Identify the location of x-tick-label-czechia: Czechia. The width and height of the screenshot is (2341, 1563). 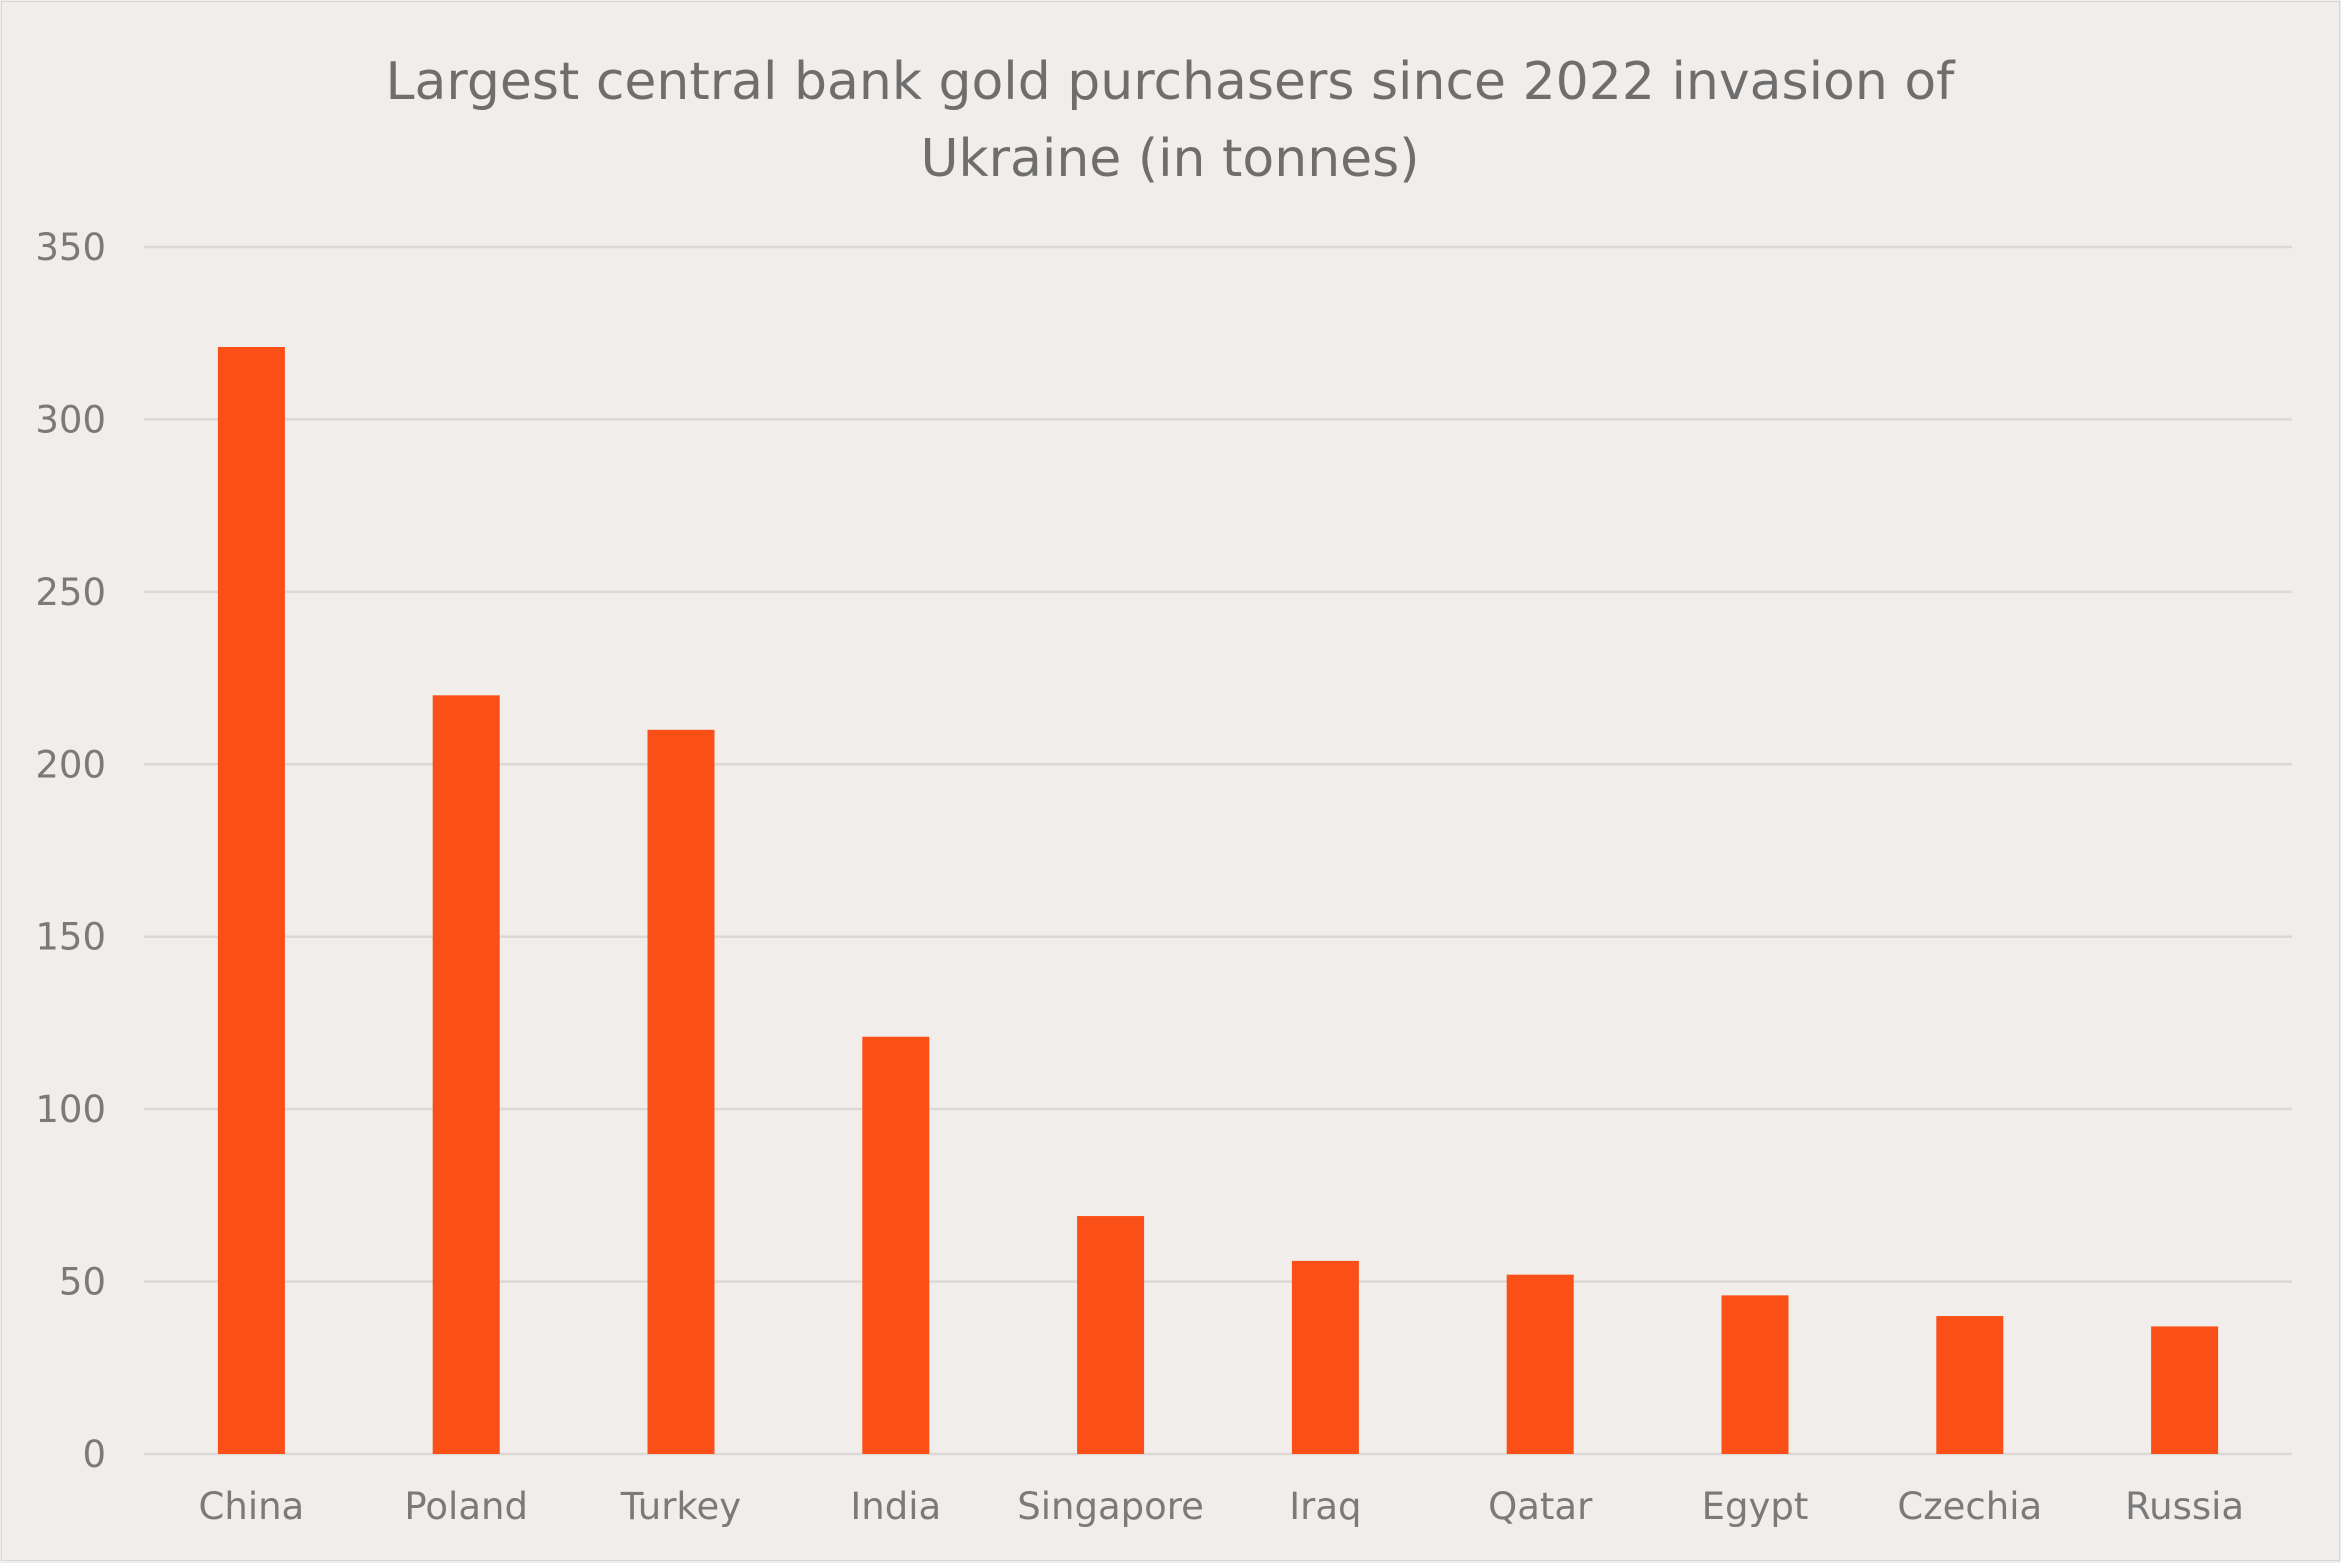
(1969, 1506).